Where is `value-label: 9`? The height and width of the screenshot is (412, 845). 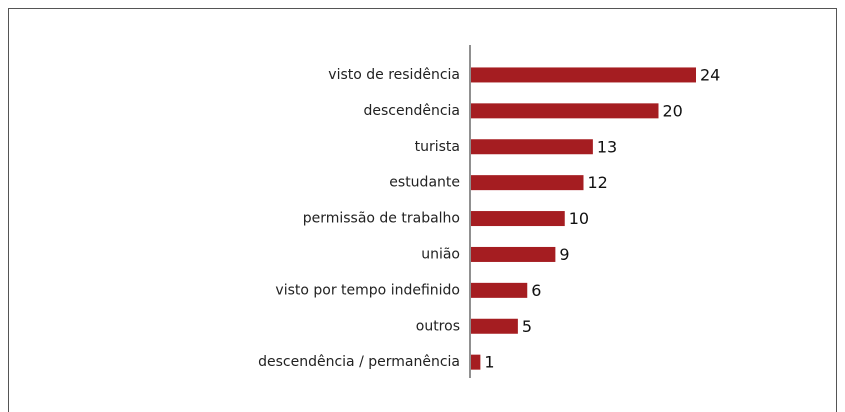
value-label: 9 is located at coordinates (564, 254).